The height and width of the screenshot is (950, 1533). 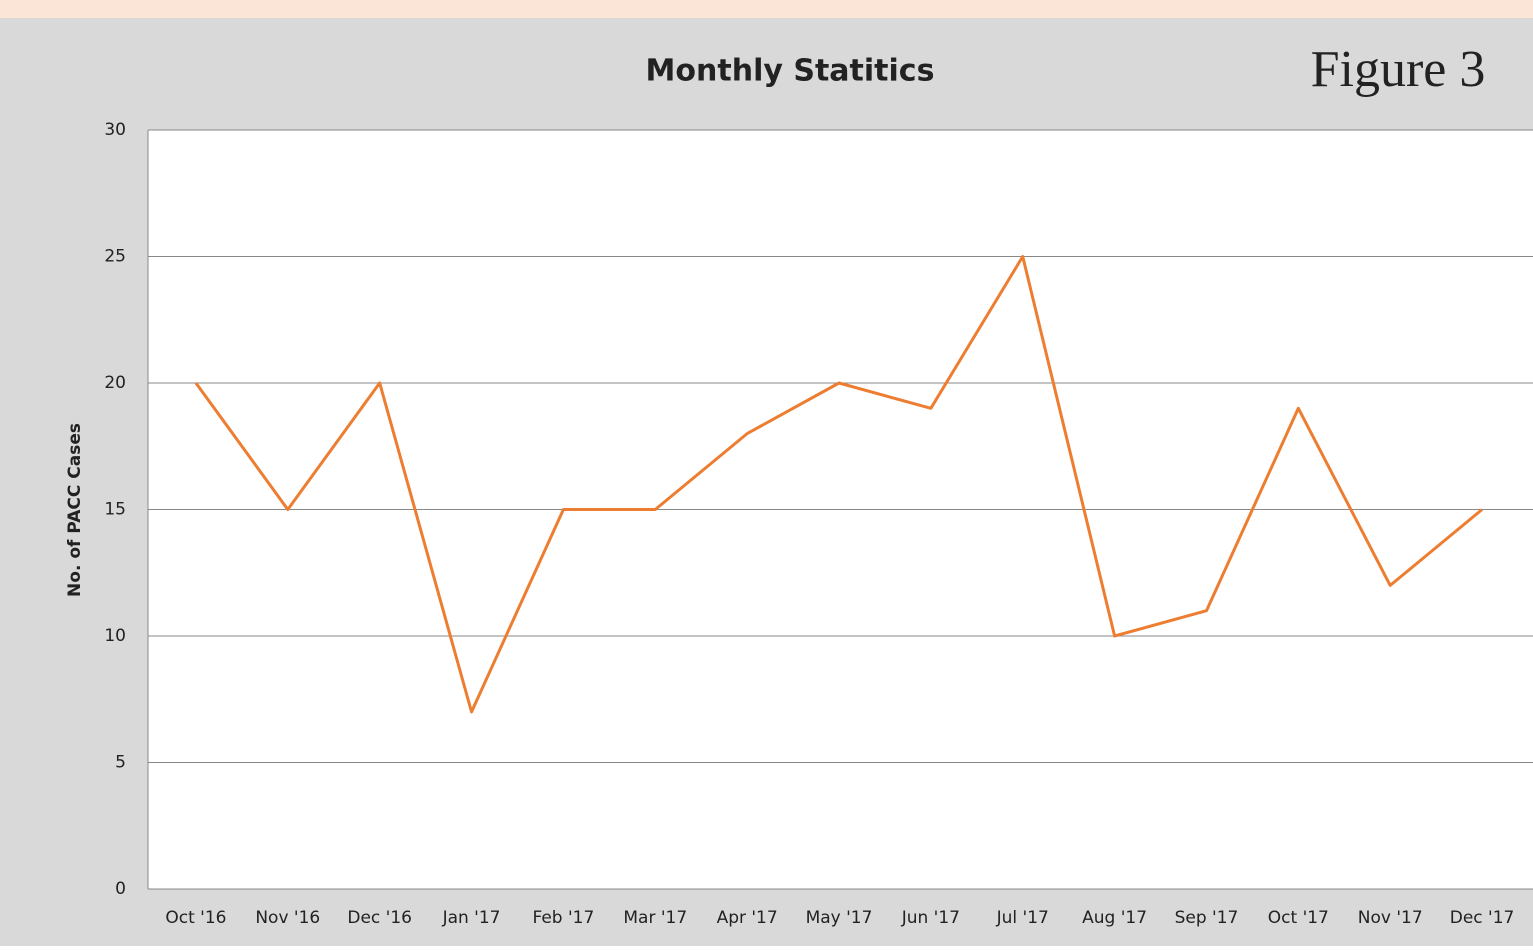 What do you see at coordinates (287, 918) in the screenshot?
I see `x-tick-label: Nov '16` at bounding box center [287, 918].